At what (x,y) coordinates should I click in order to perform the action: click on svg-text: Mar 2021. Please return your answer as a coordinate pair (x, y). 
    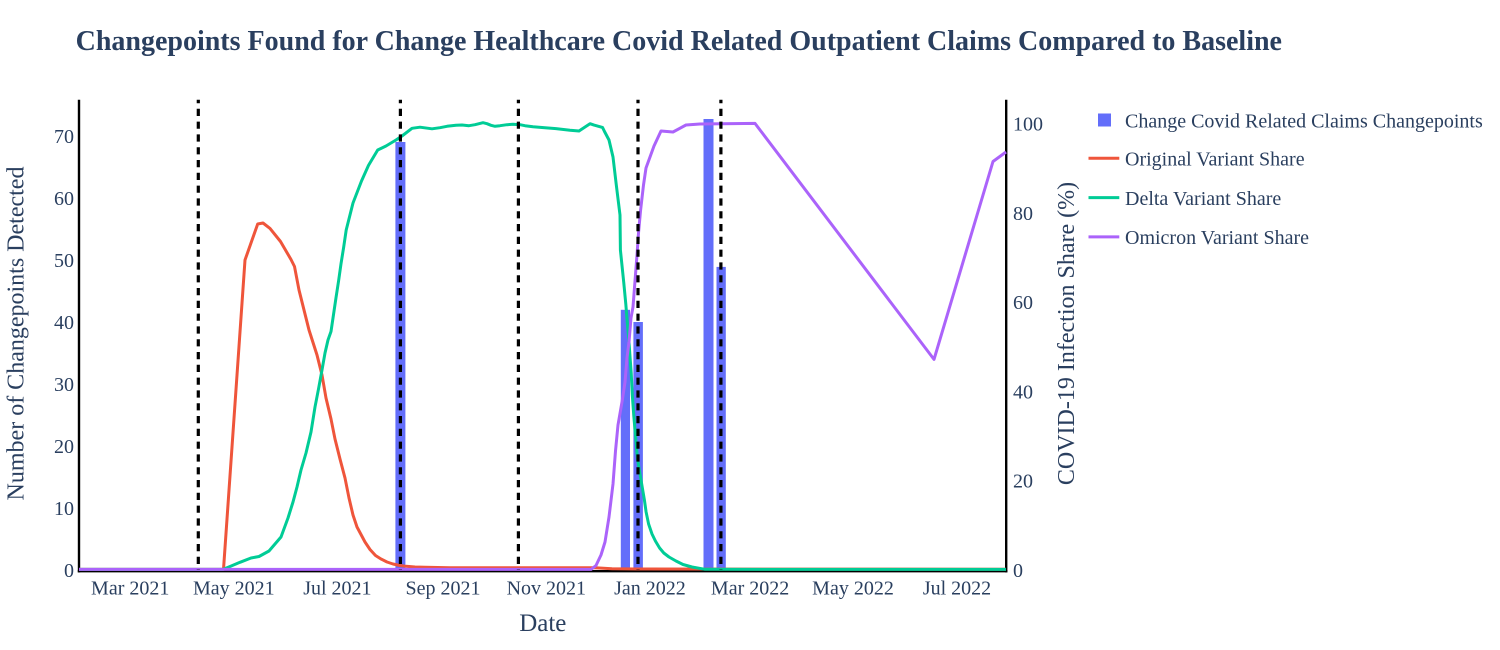
    Looking at the image, I should click on (130, 589).